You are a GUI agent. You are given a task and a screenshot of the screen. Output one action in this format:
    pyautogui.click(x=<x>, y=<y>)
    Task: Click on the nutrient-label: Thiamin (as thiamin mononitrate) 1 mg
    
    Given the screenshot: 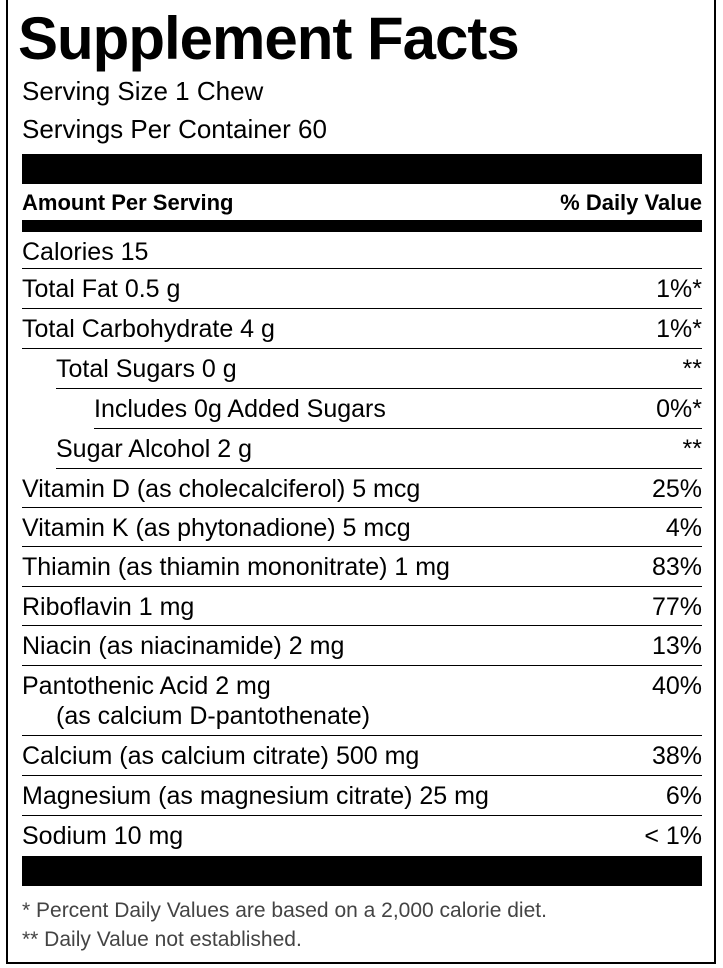 What is the action you would take?
    pyautogui.click(x=236, y=567)
    